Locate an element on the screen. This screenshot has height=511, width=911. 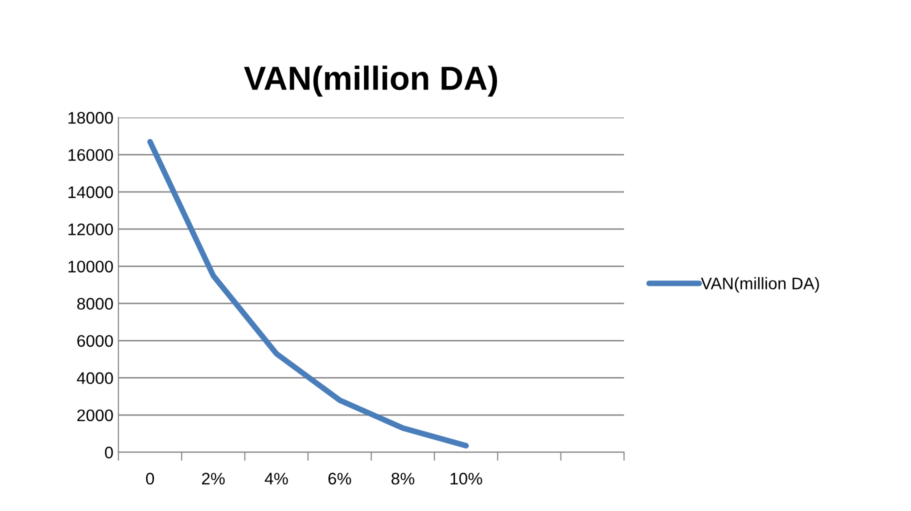
y-tick-label: 16000 is located at coordinates (90, 155).